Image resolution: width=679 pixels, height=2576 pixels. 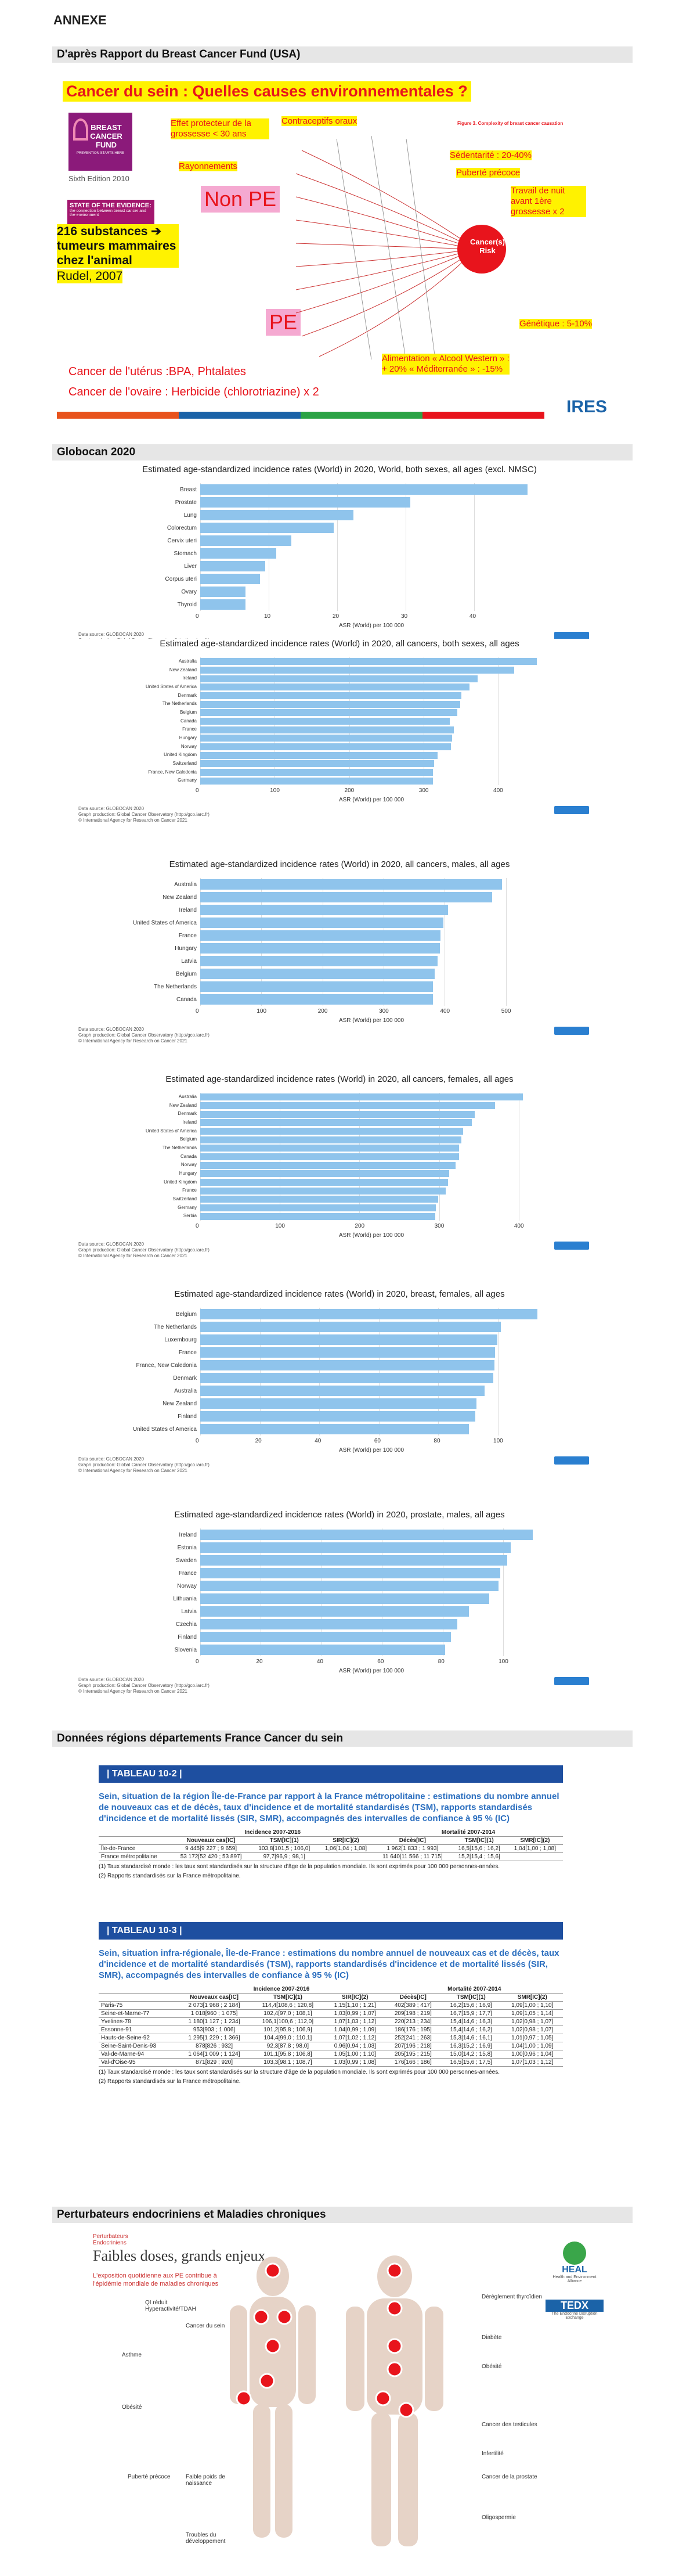 What do you see at coordinates (280, 1226) in the screenshot?
I see `x-tick-label: 100` at bounding box center [280, 1226].